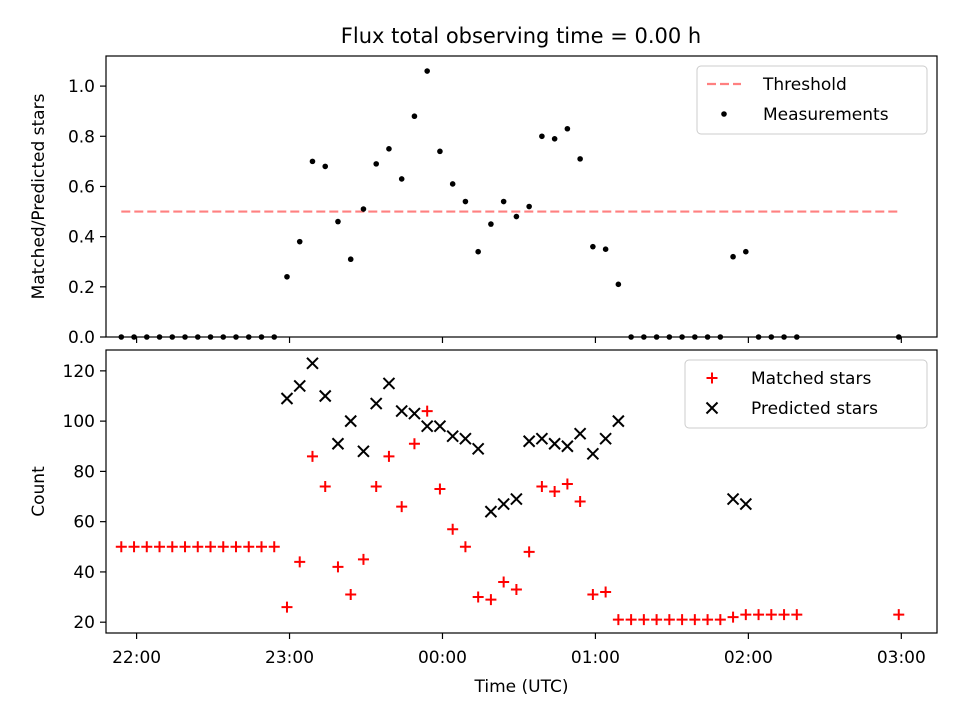 This screenshot has width=960, height=720. I want to click on y-tick-label: 0.2, so click(81, 288).